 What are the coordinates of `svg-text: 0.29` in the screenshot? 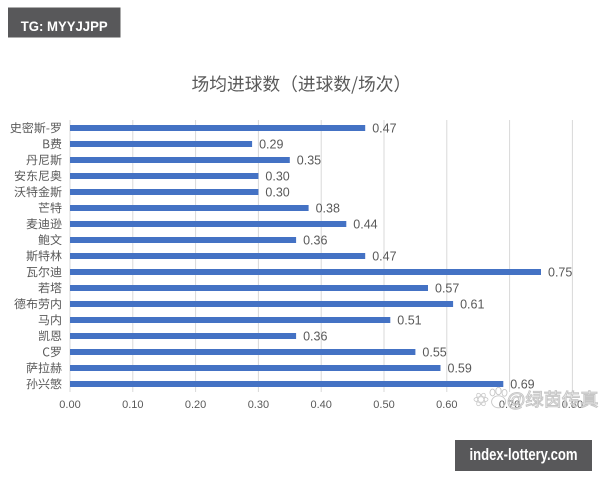 It's located at (271, 144).